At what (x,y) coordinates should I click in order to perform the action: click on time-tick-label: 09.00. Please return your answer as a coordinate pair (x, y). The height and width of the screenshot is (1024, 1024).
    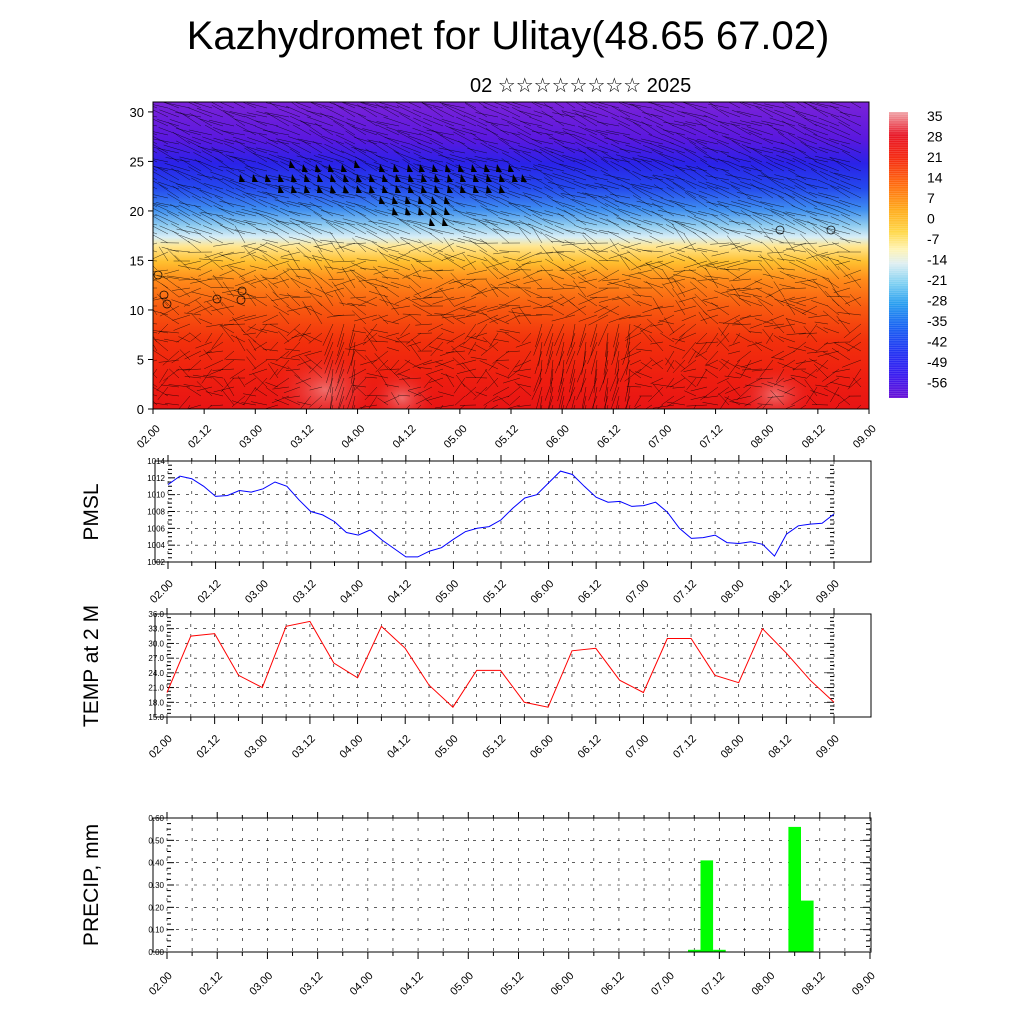
    Looking at the image, I should click on (828, 592).